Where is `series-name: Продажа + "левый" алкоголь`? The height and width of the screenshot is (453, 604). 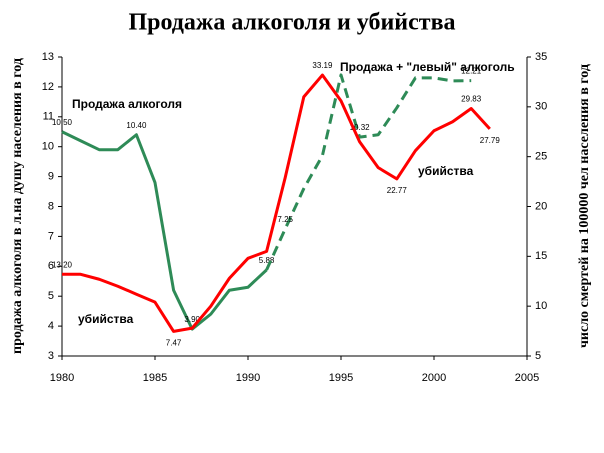 series-name: Продажа + "левый" алкоголь is located at coordinates (427, 67).